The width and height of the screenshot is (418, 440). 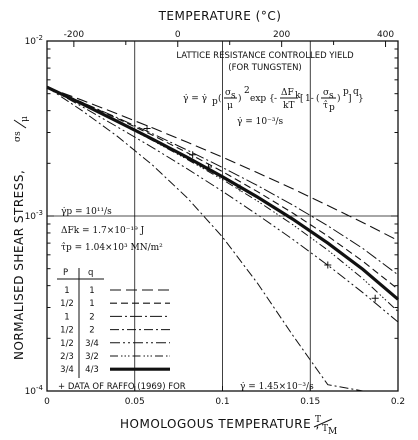 I want to click on svg-text: exp, so click(x=258, y=99).